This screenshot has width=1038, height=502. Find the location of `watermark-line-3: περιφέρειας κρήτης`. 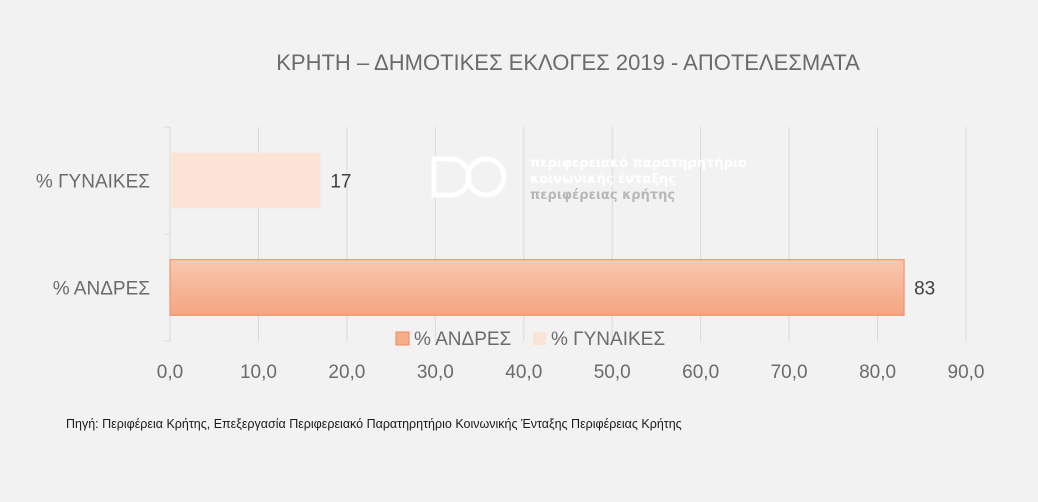

watermark-line-3: περιφέρειας κρήτης is located at coordinates (602, 195).